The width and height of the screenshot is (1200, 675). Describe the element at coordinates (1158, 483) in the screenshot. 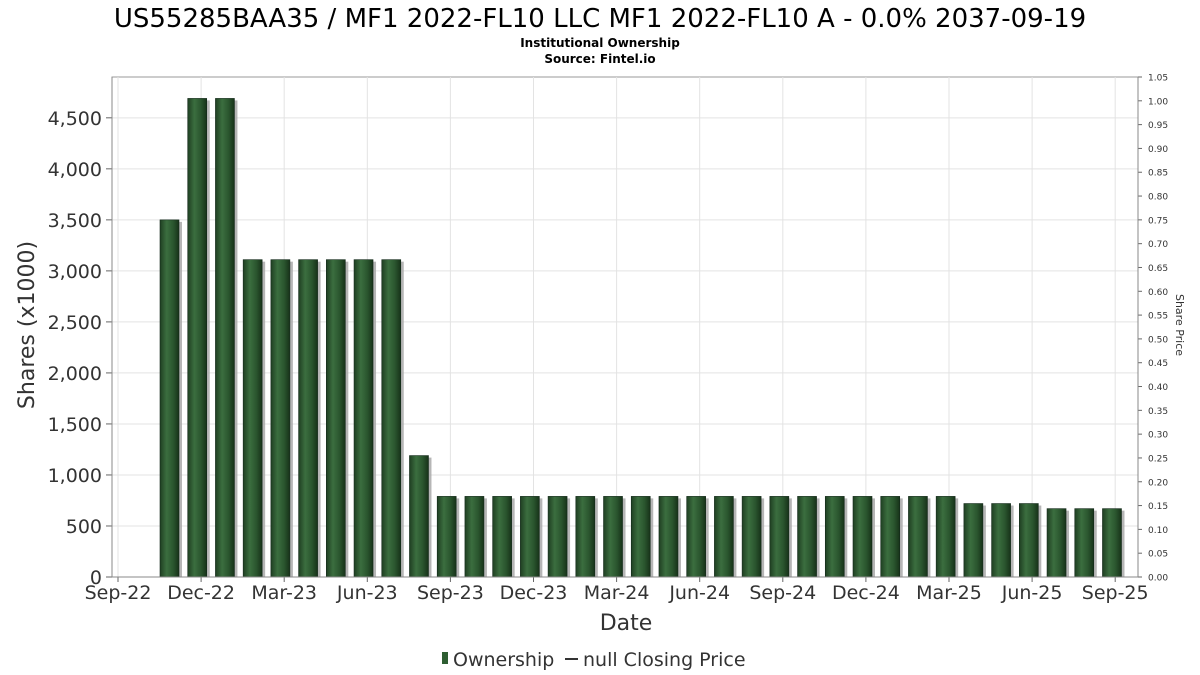

I see `y2-tick-label: 0.20` at that location.